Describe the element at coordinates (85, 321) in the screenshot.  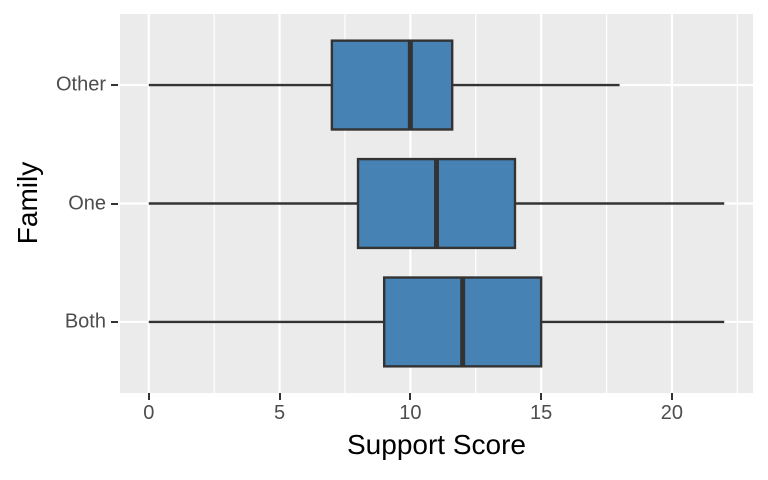
I see `y-tick-label-both: Both` at that location.